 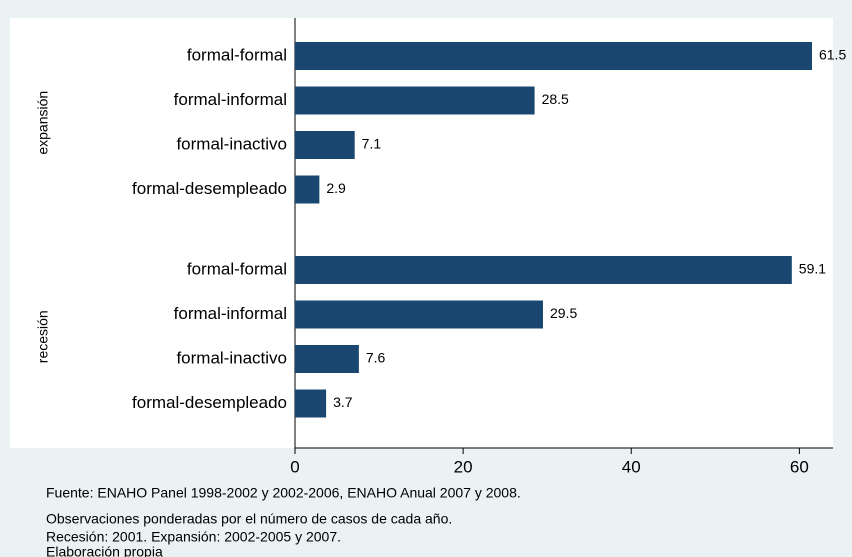 What do you see at coordinates (832, 55) in the screenshot?
I see `value-label: 61.5` at bounding box center [832, 55].